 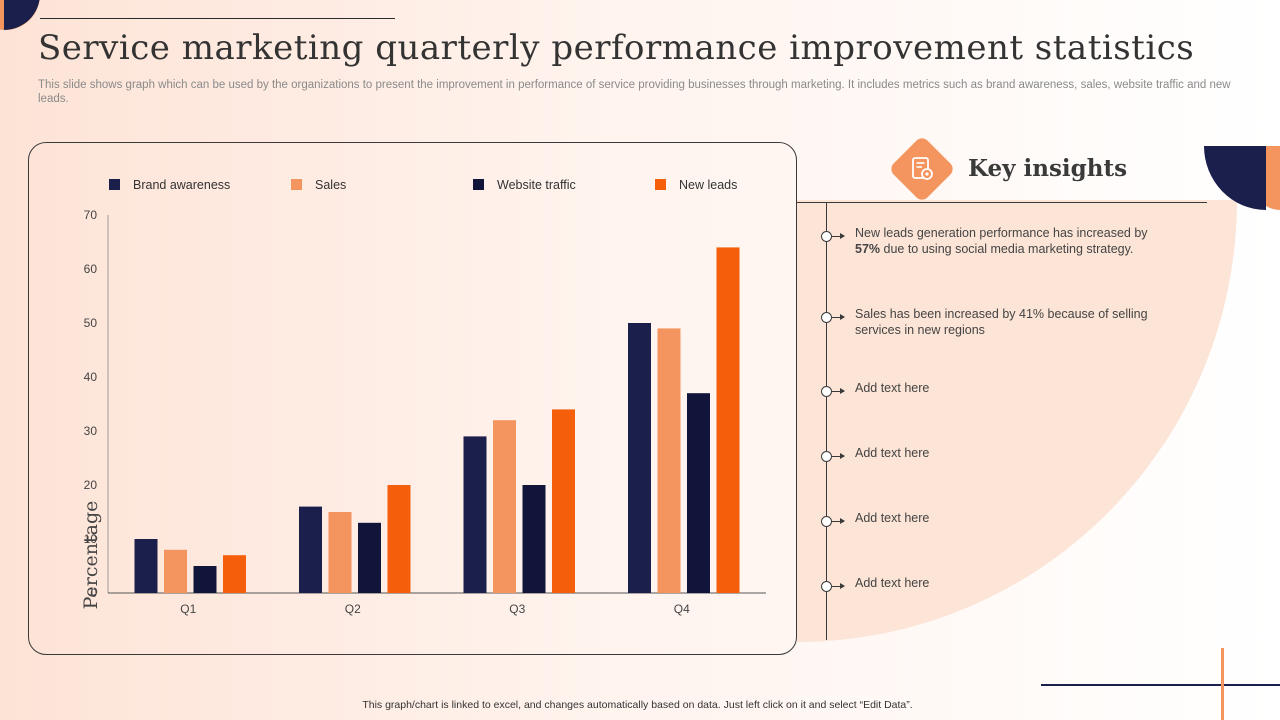 I want to click on y-tick-label: 50, so click(x=91, y=323).